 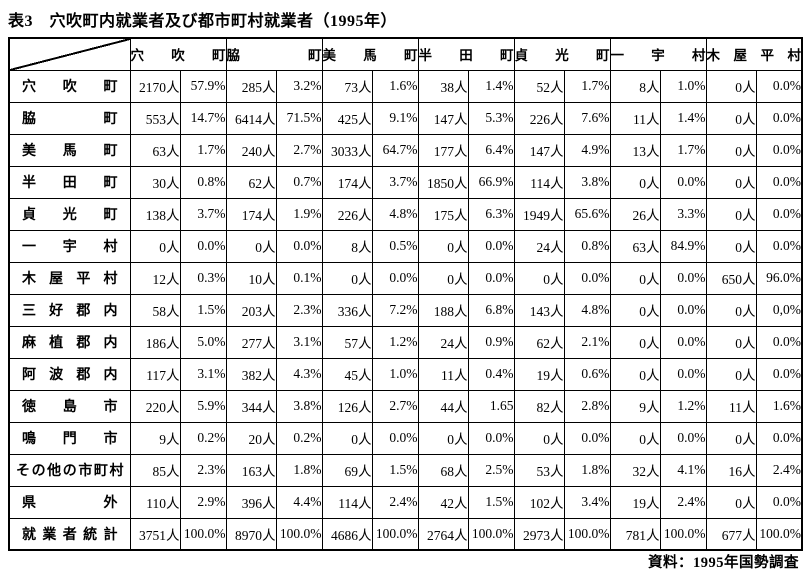 What do you see at coordinates (69, 214) in the screenshot?
I see `row-label: 貞光町` at bounding box center [69, 214].